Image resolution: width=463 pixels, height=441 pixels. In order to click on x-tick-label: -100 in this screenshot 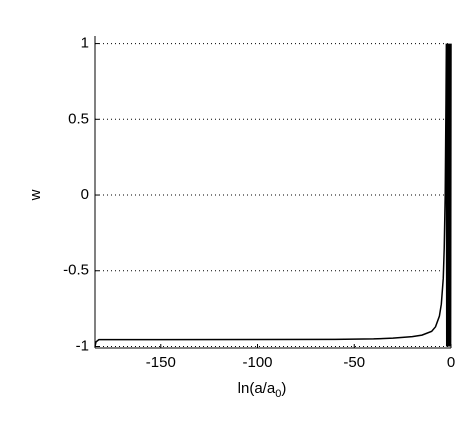, I will do `click(258, 362)`.